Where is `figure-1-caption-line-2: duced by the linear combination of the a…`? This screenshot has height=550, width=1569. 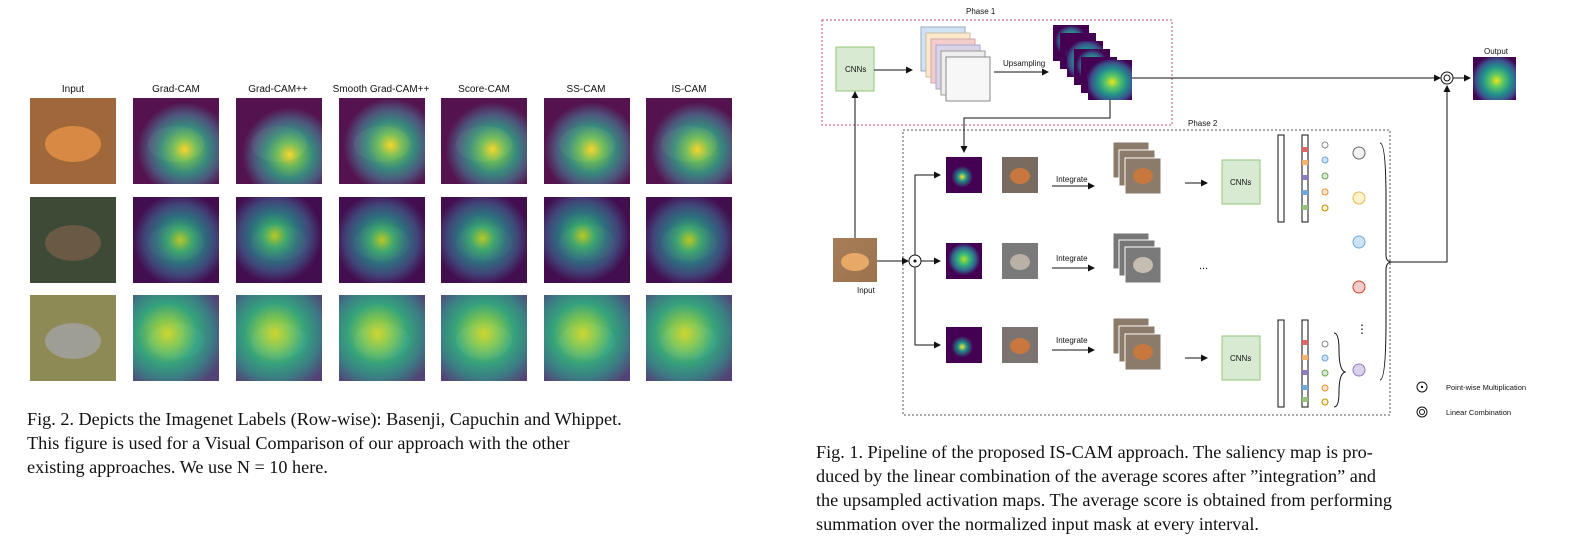 figure-1-caption-line-2: duced by the linear combination of the a… is located at coordinates (1096, 476).